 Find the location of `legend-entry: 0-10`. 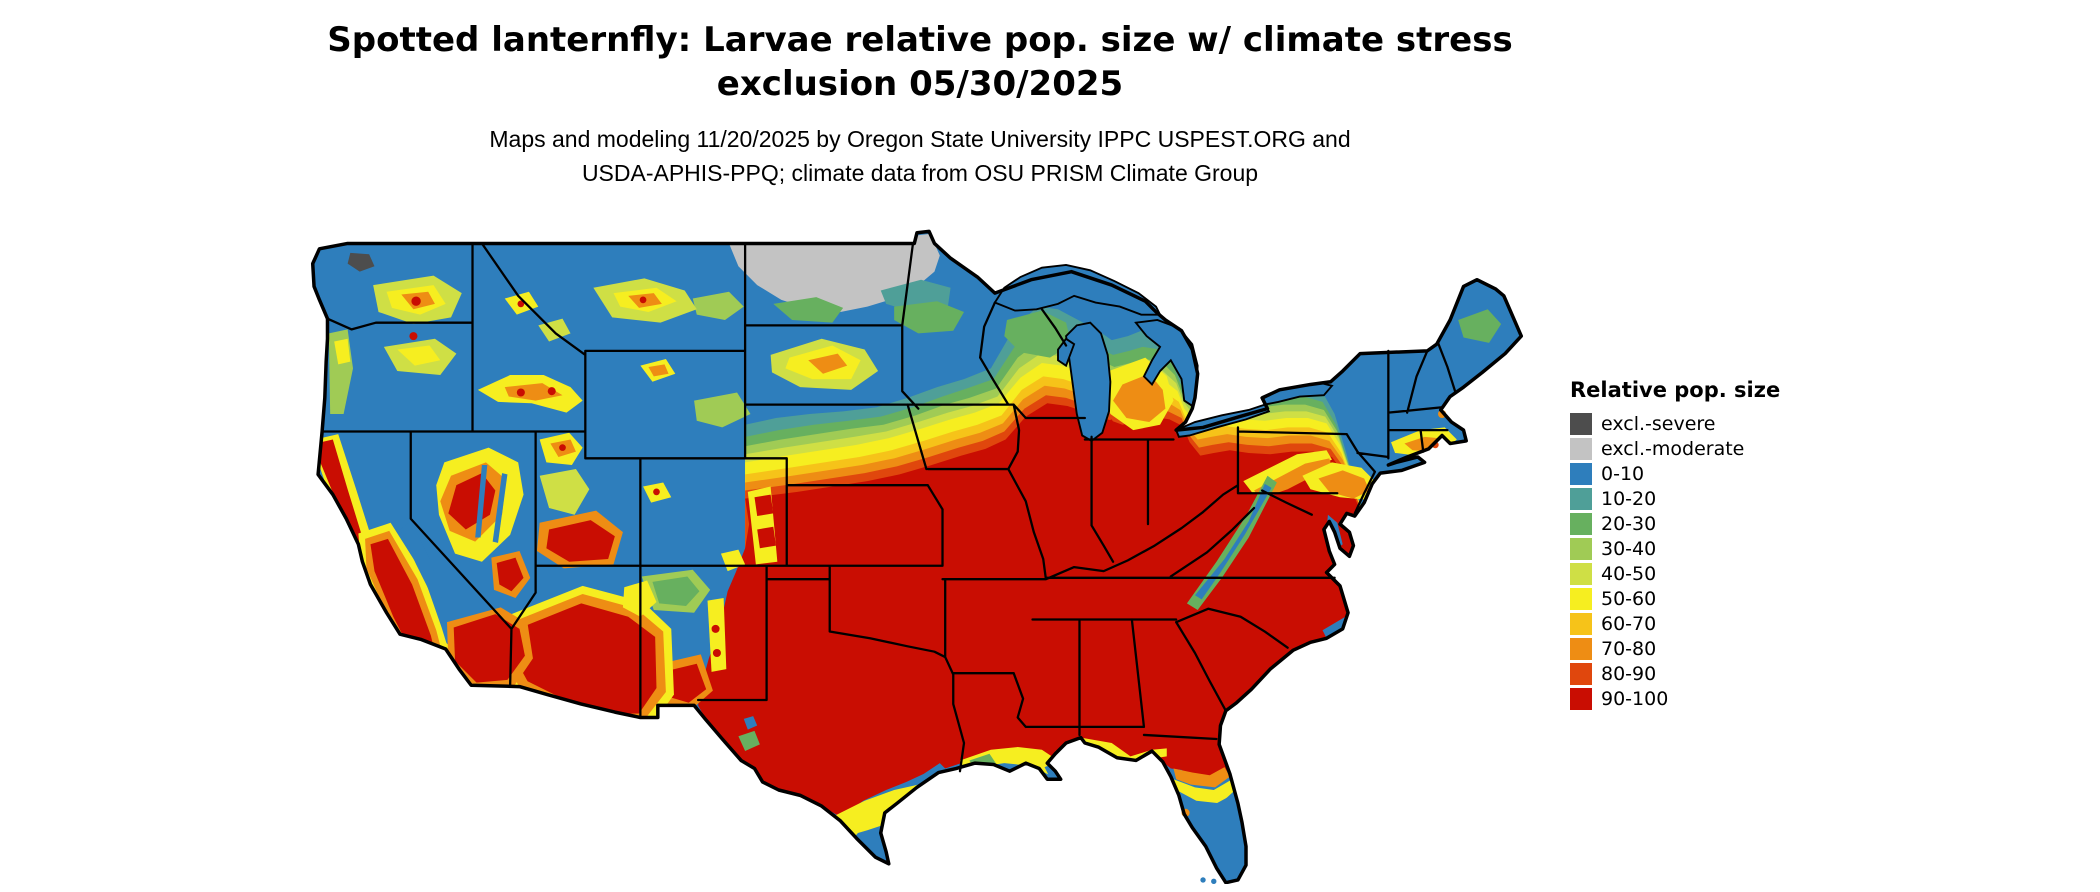

legend-entry: 0-10 is located at coordinates (1675, 473).